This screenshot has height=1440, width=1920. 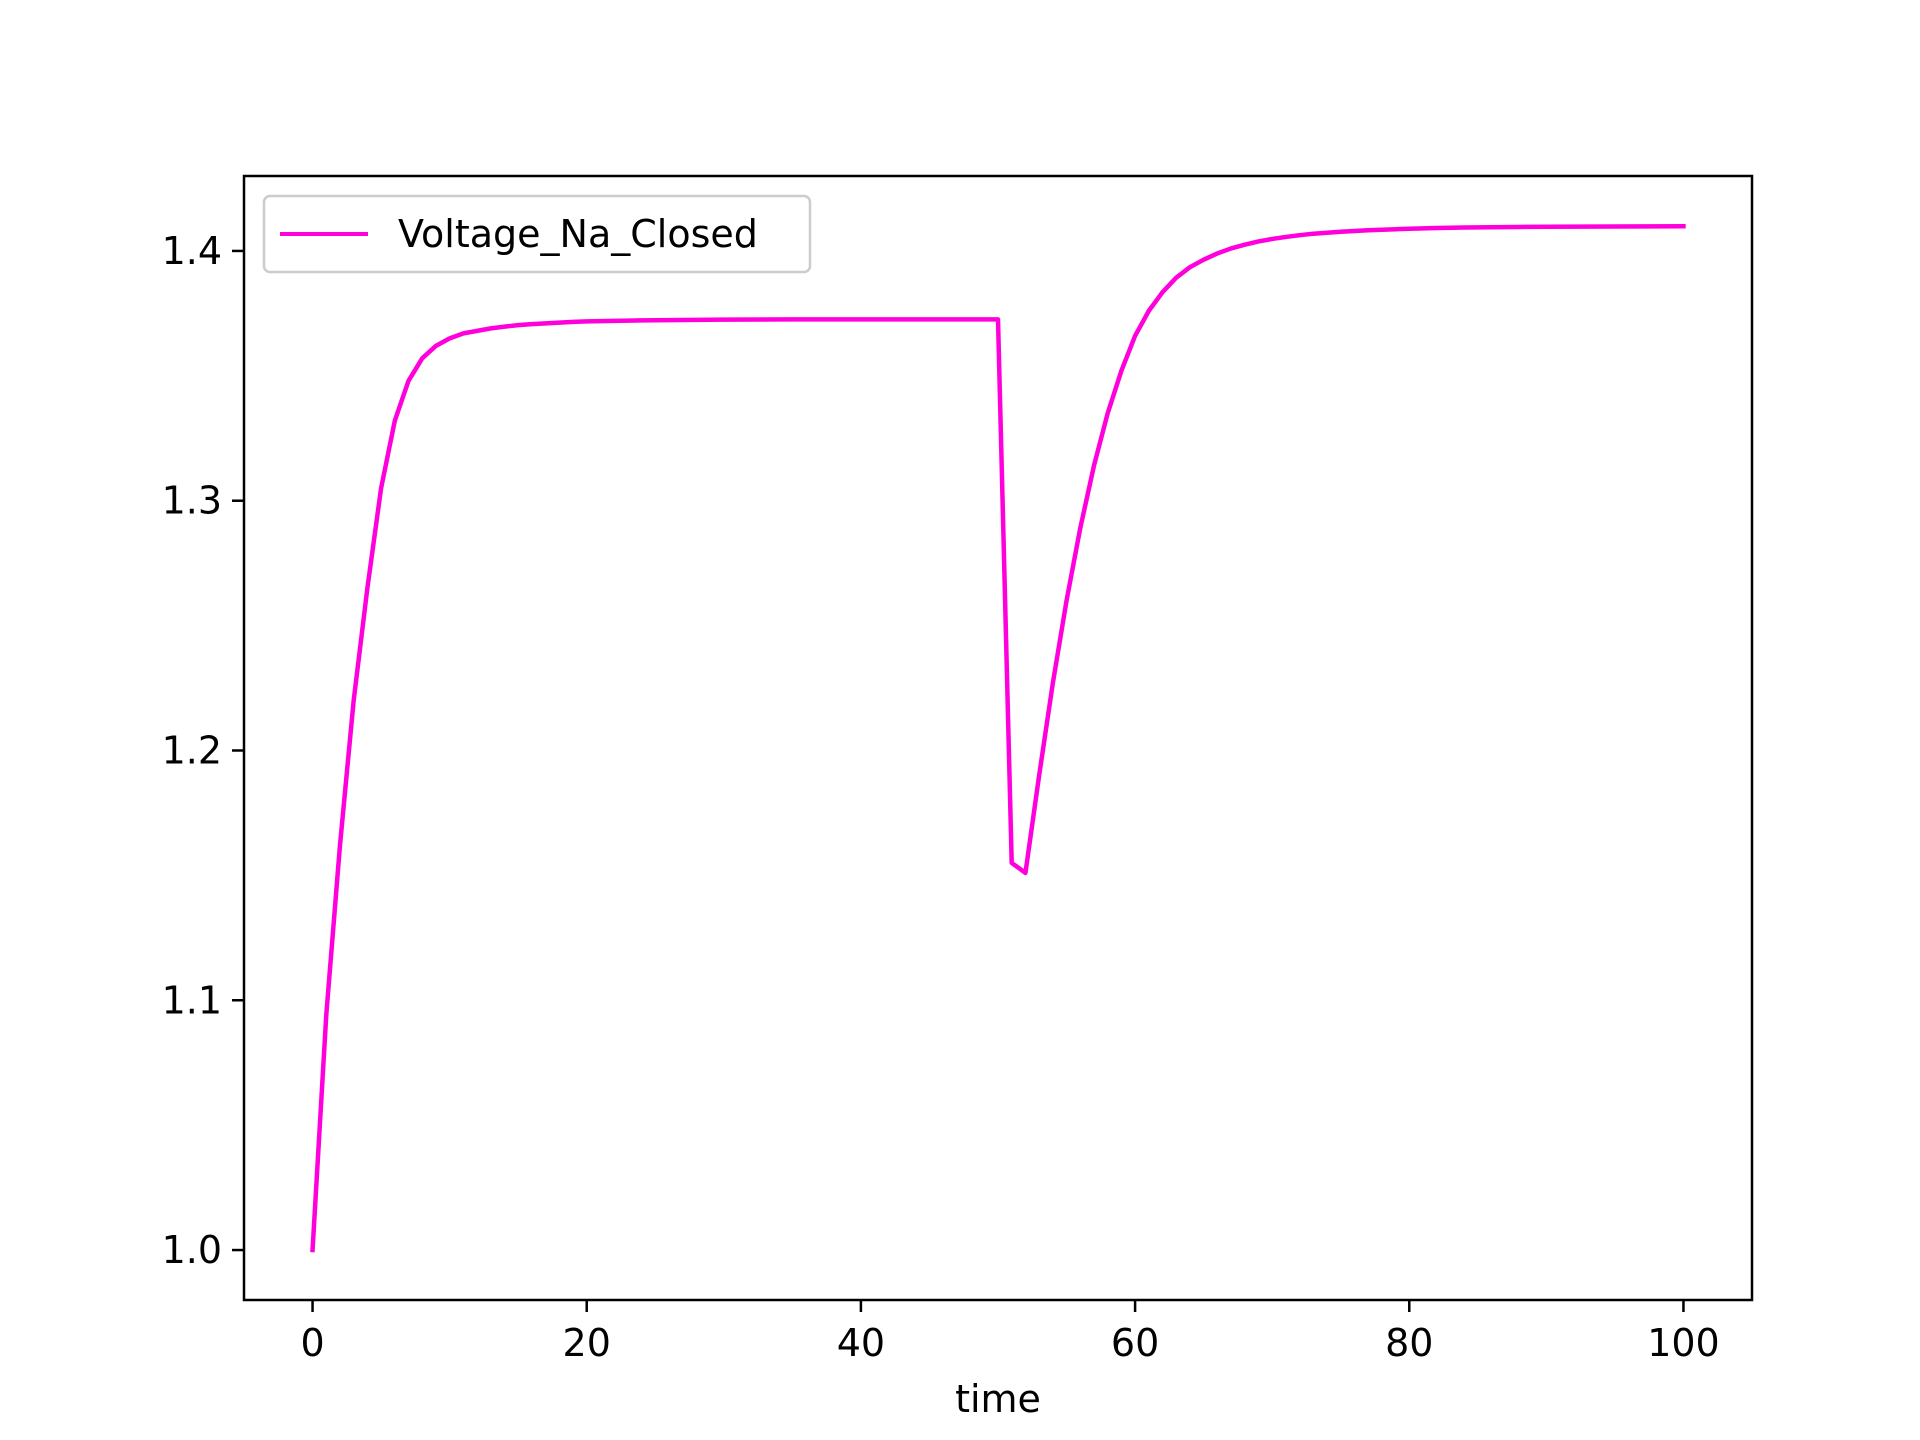 What do you see at coordinates (578, 234) in the screenshot?
I see `legend-label-voltage-na-closed: Voltage_Na_Closed` at bounding box center [578, 234].